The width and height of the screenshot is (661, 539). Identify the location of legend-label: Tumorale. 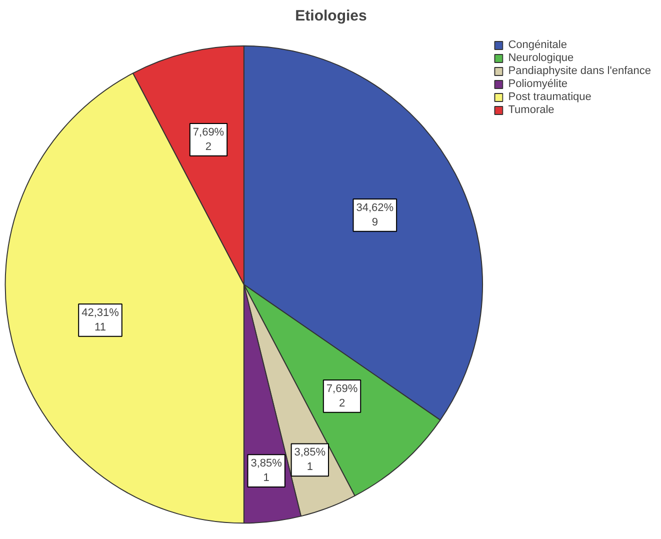
(531, 110).